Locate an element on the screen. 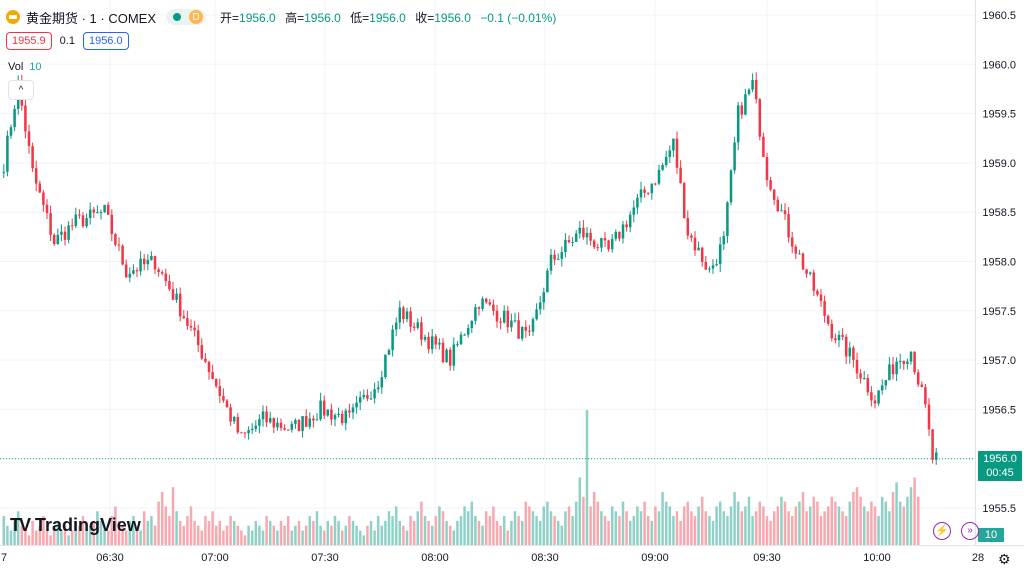  buy-button: 1956.0 is located at coordinates (105, 41).